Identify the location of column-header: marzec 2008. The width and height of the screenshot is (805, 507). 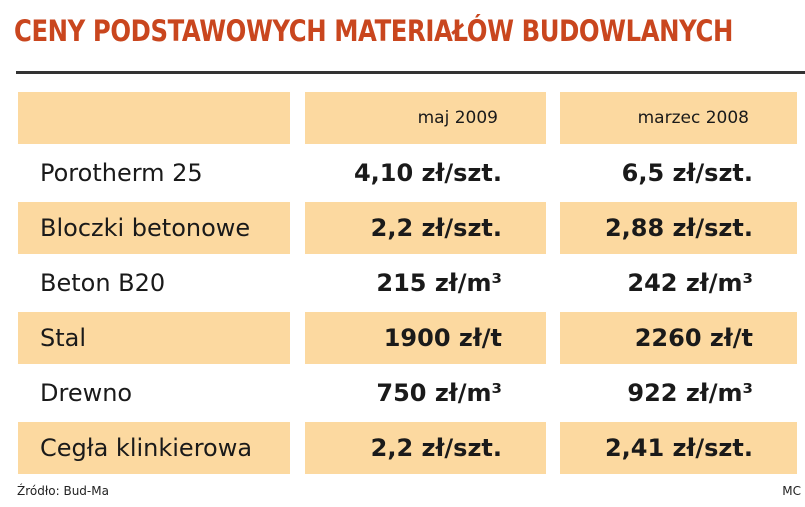
(678, 118).